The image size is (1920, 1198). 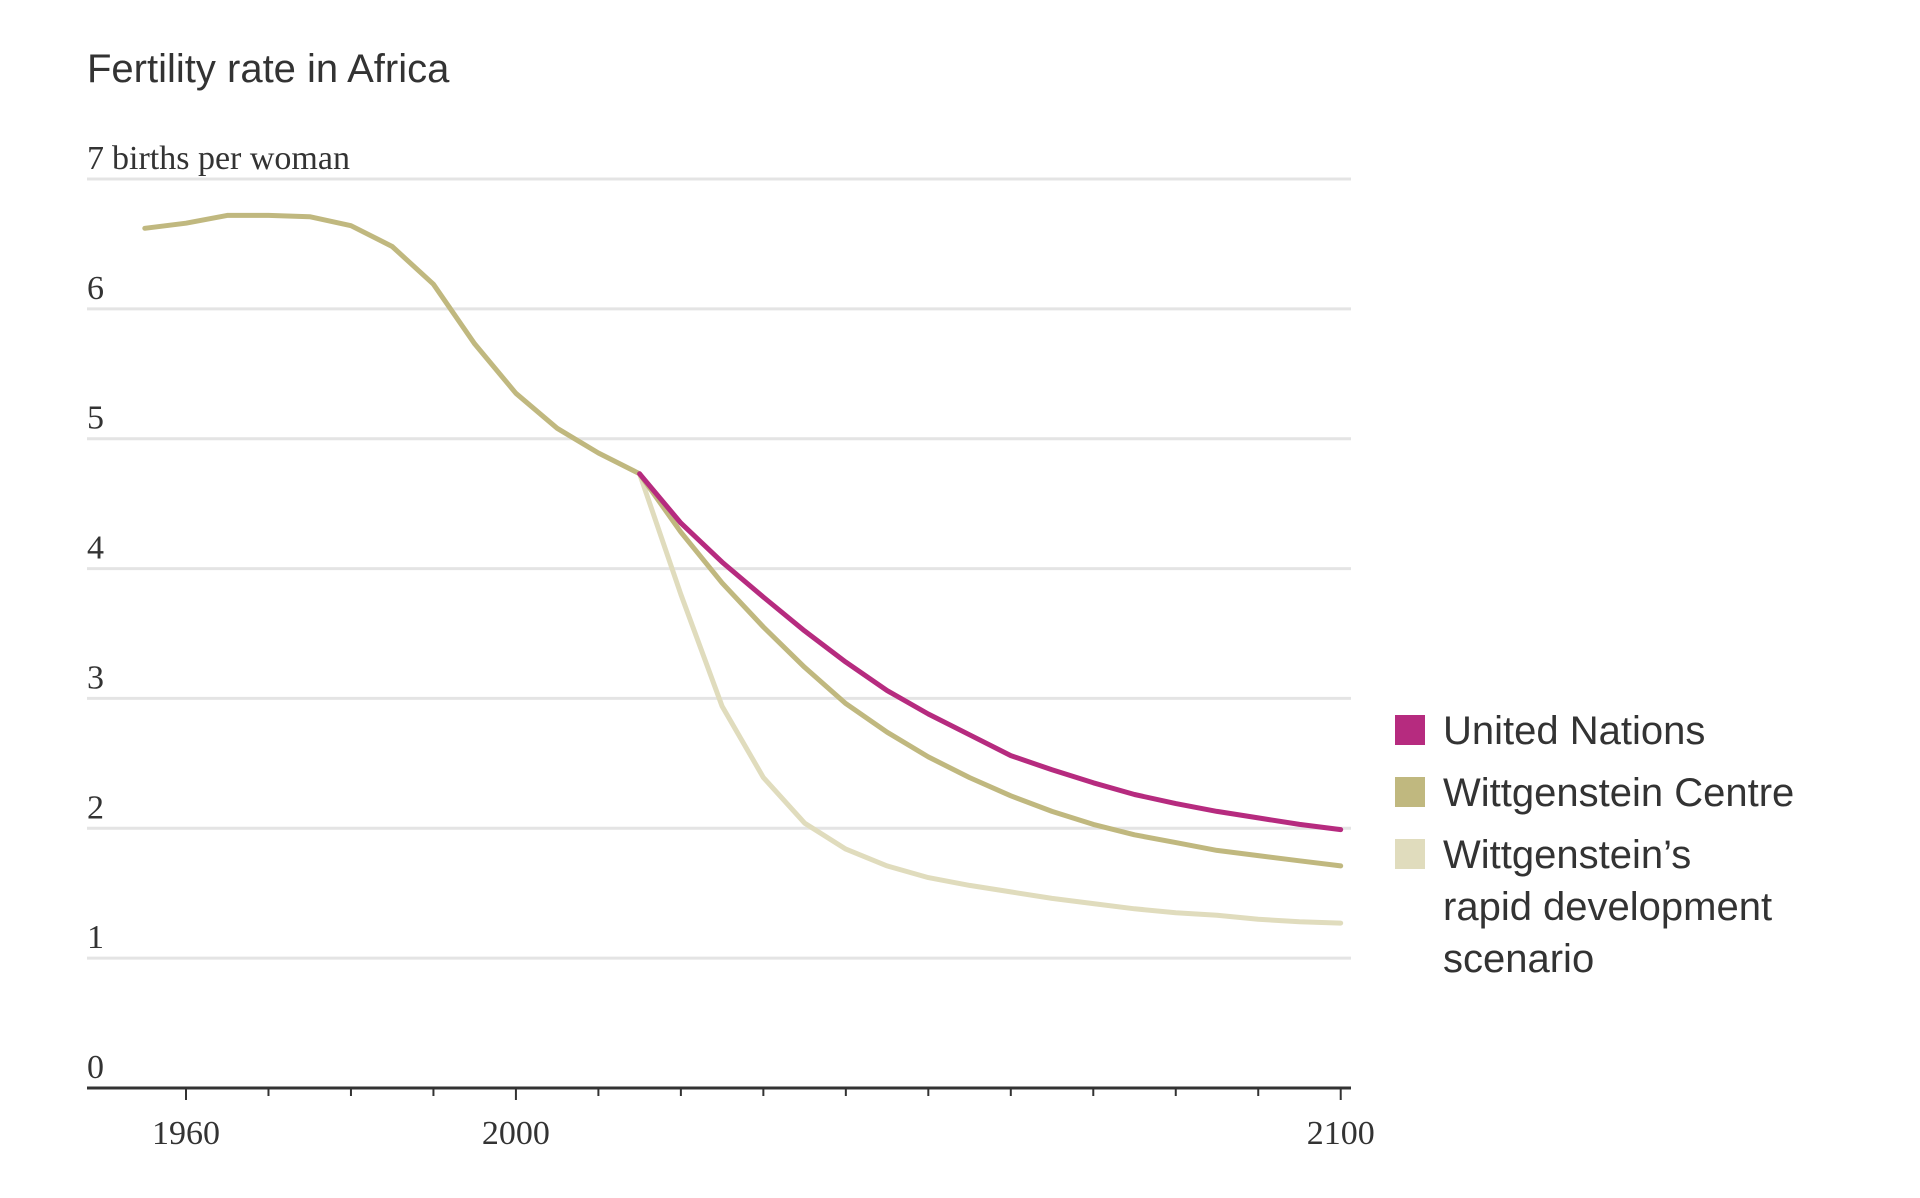 What do you see at coordinates (231, 158) in the screenshot?
I see `y-axis-label: births per woman` at bounding box center [231, 158].